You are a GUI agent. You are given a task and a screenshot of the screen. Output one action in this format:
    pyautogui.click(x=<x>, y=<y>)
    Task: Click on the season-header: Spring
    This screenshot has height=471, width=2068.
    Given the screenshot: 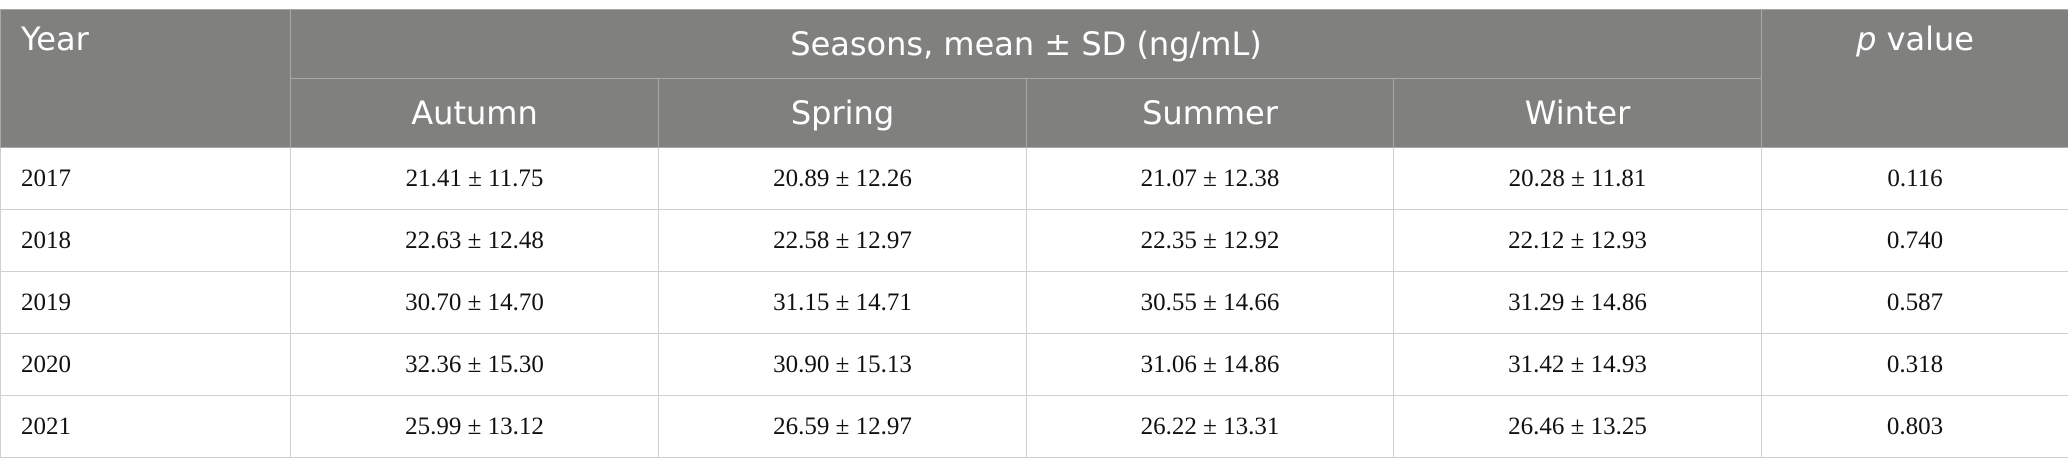 What is the action you would take?
    pyautogui.click(x=842, y=113)
    